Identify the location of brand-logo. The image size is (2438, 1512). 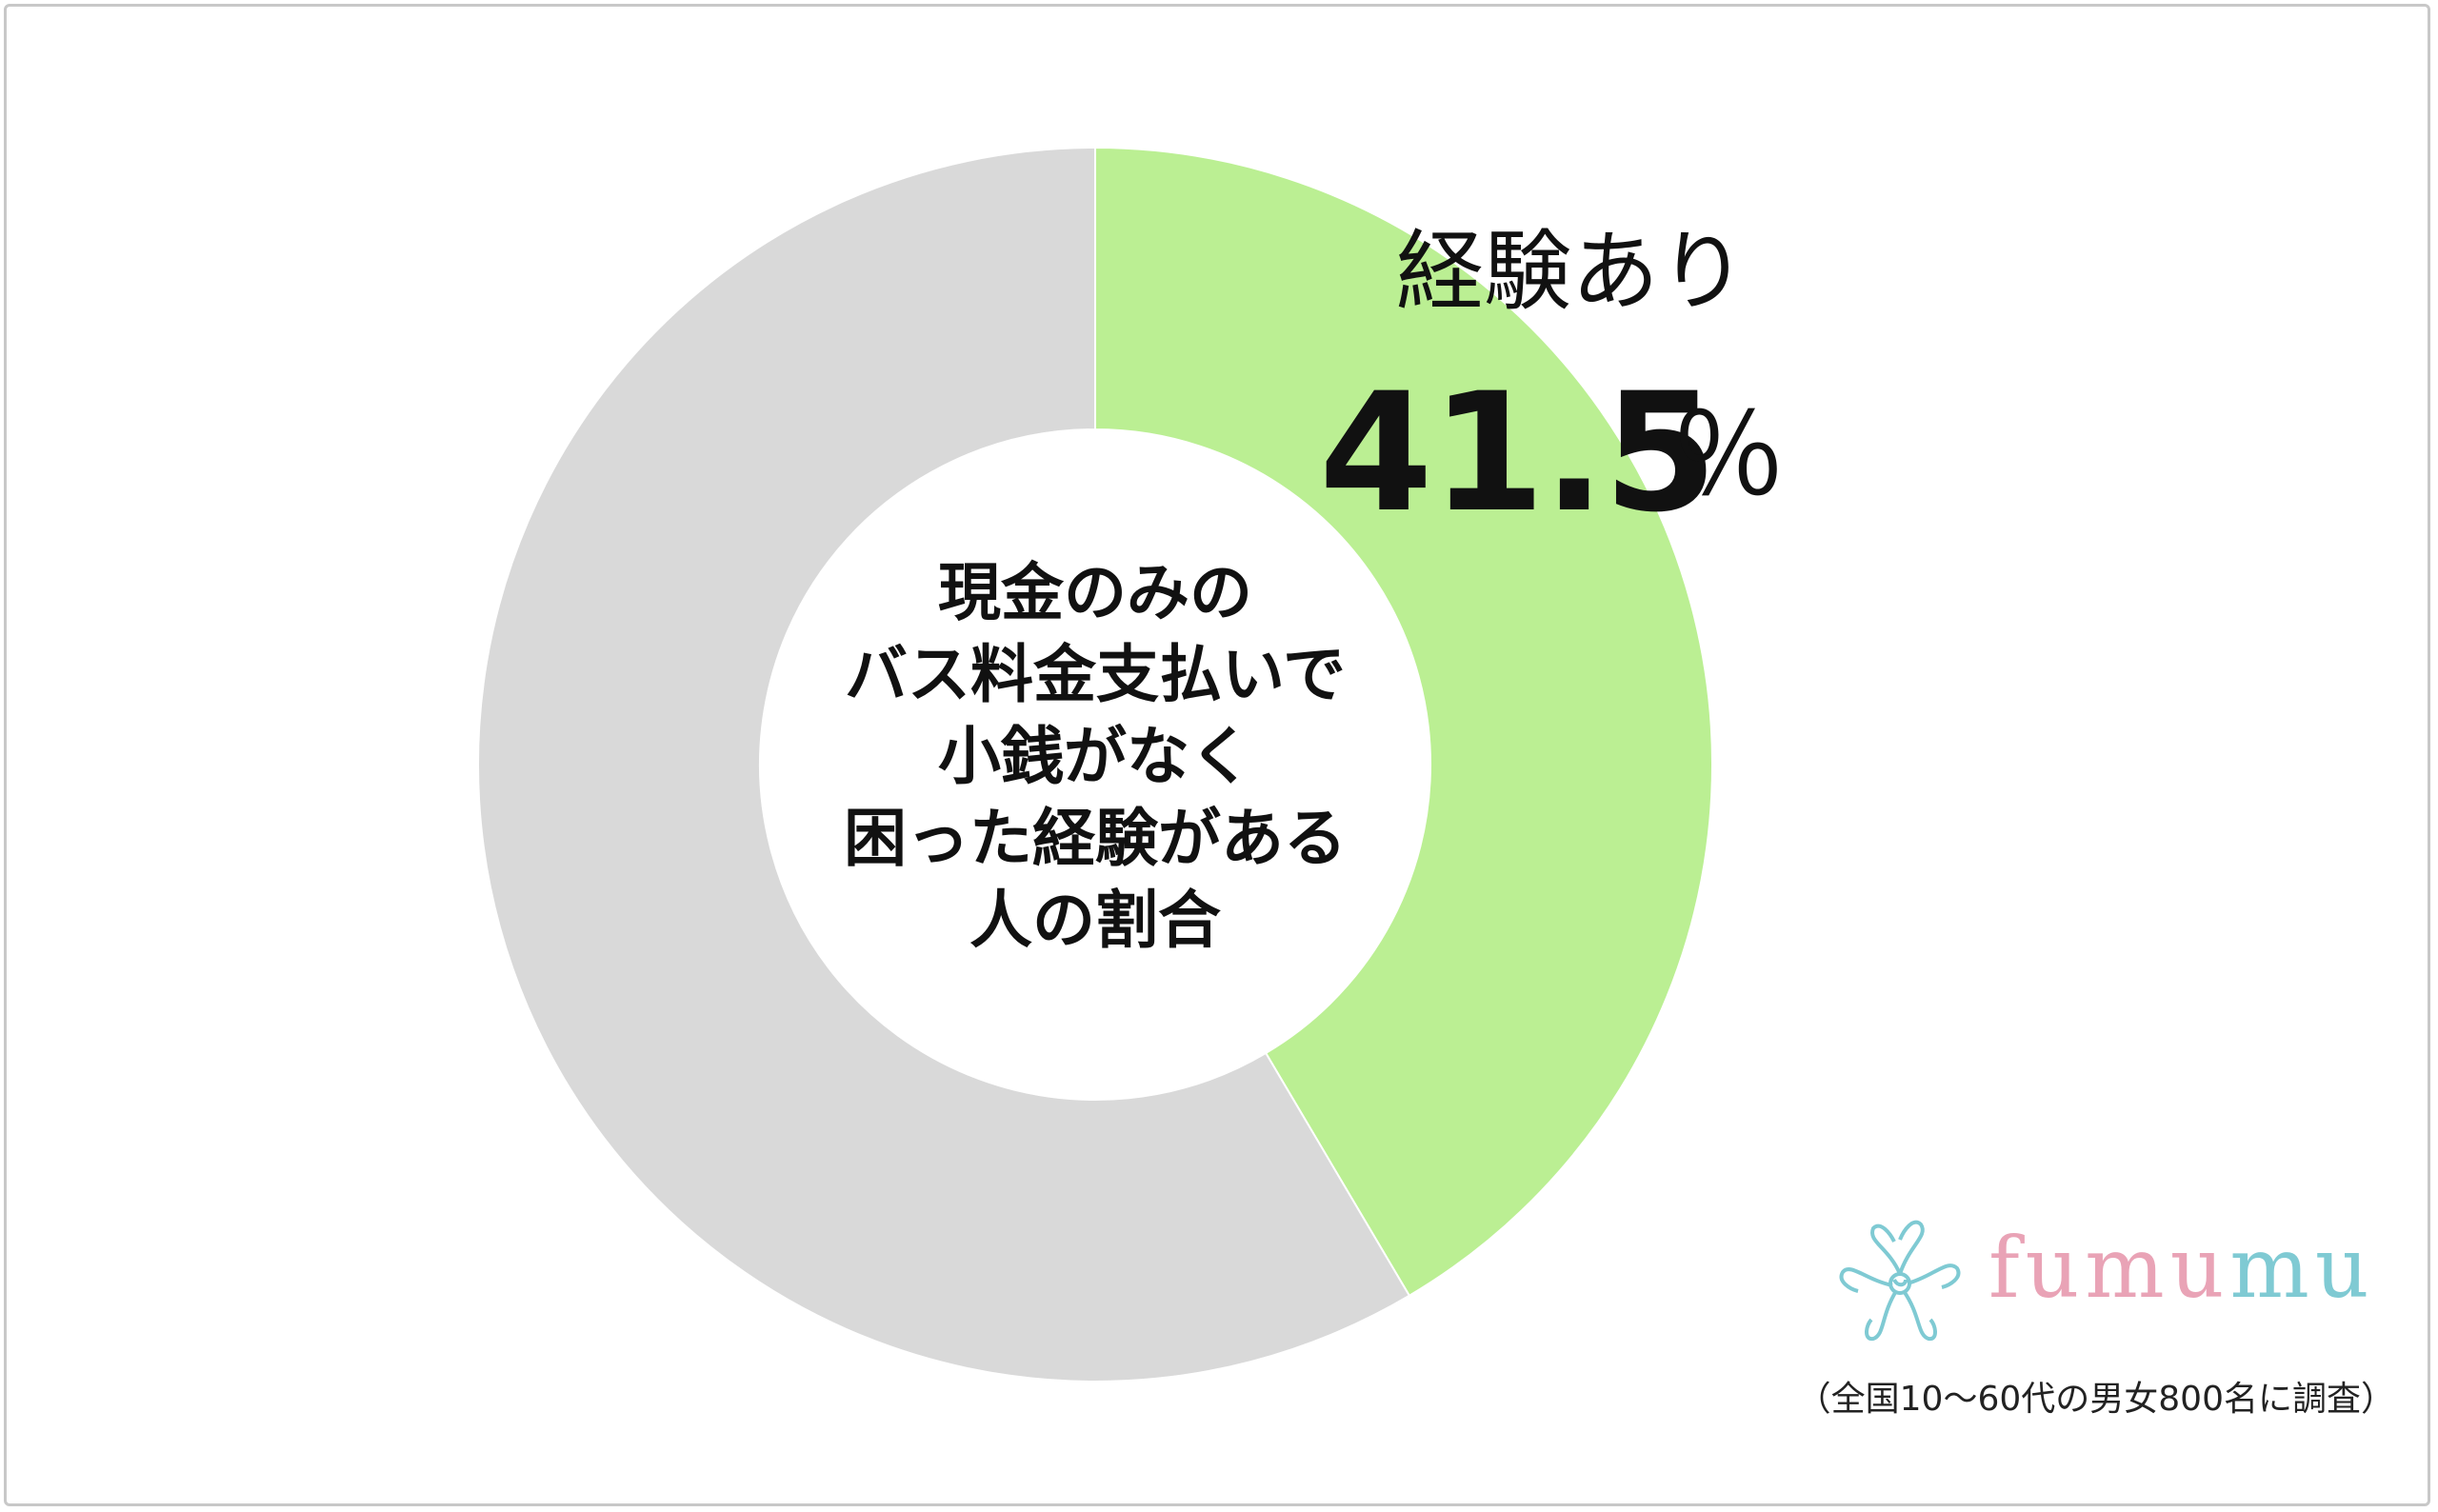
(1900, 1281).